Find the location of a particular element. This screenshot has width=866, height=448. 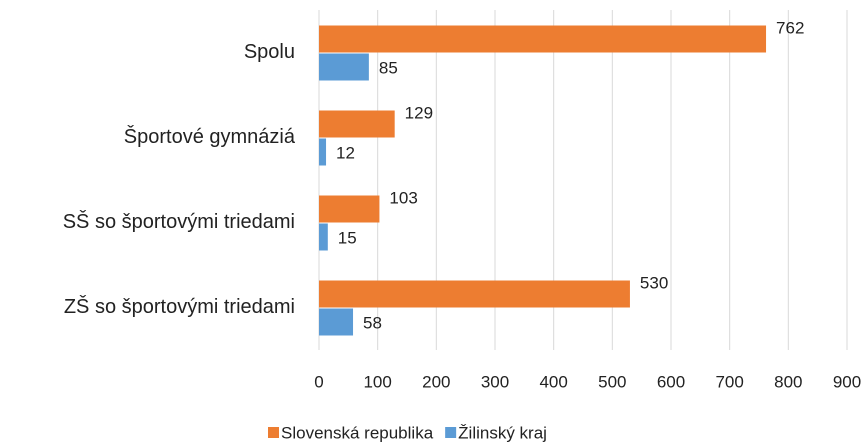

x-tick-label: 500 is located at coordinates (612, 381).